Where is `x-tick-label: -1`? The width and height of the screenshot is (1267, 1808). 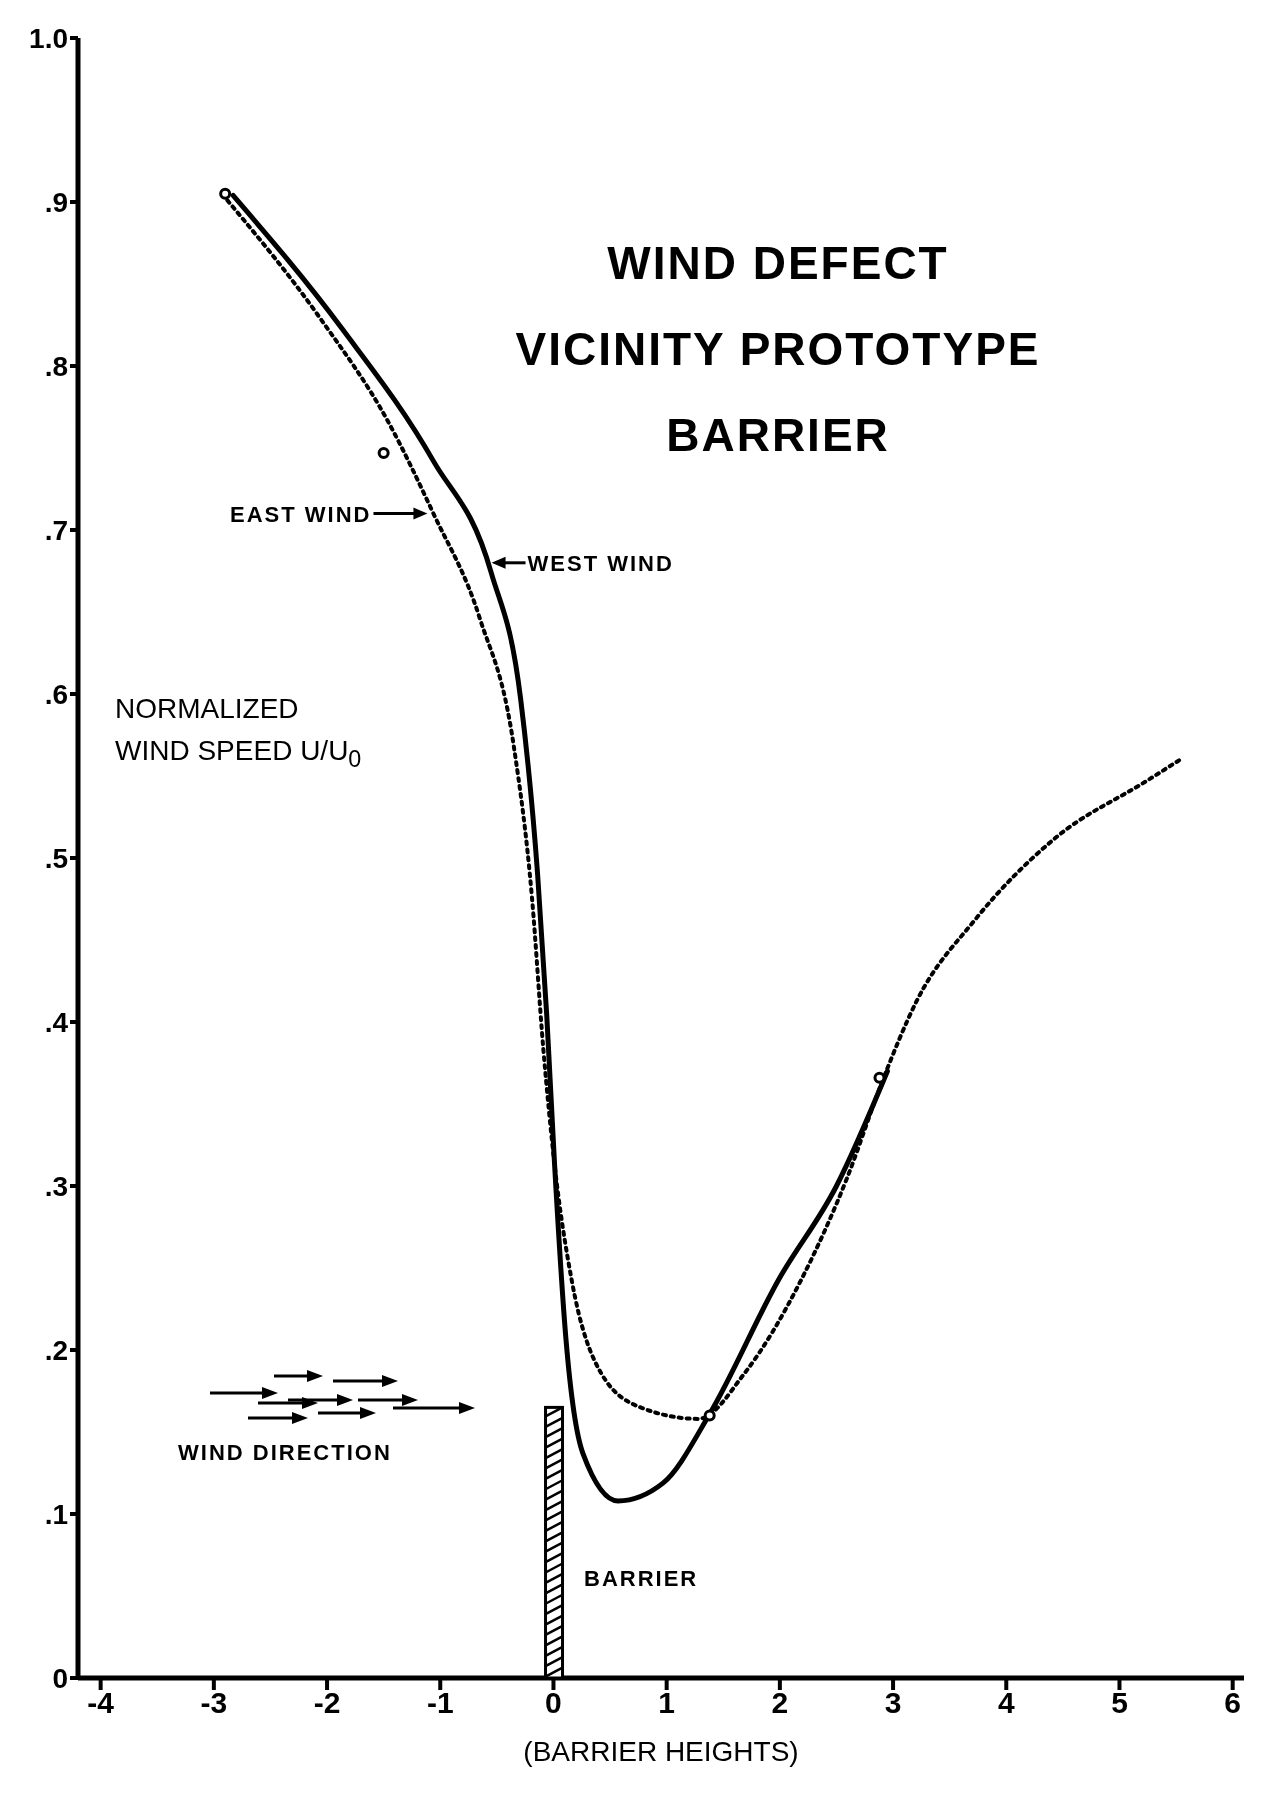
x-tick-label: -1 is located at coordinates (440, 1703).